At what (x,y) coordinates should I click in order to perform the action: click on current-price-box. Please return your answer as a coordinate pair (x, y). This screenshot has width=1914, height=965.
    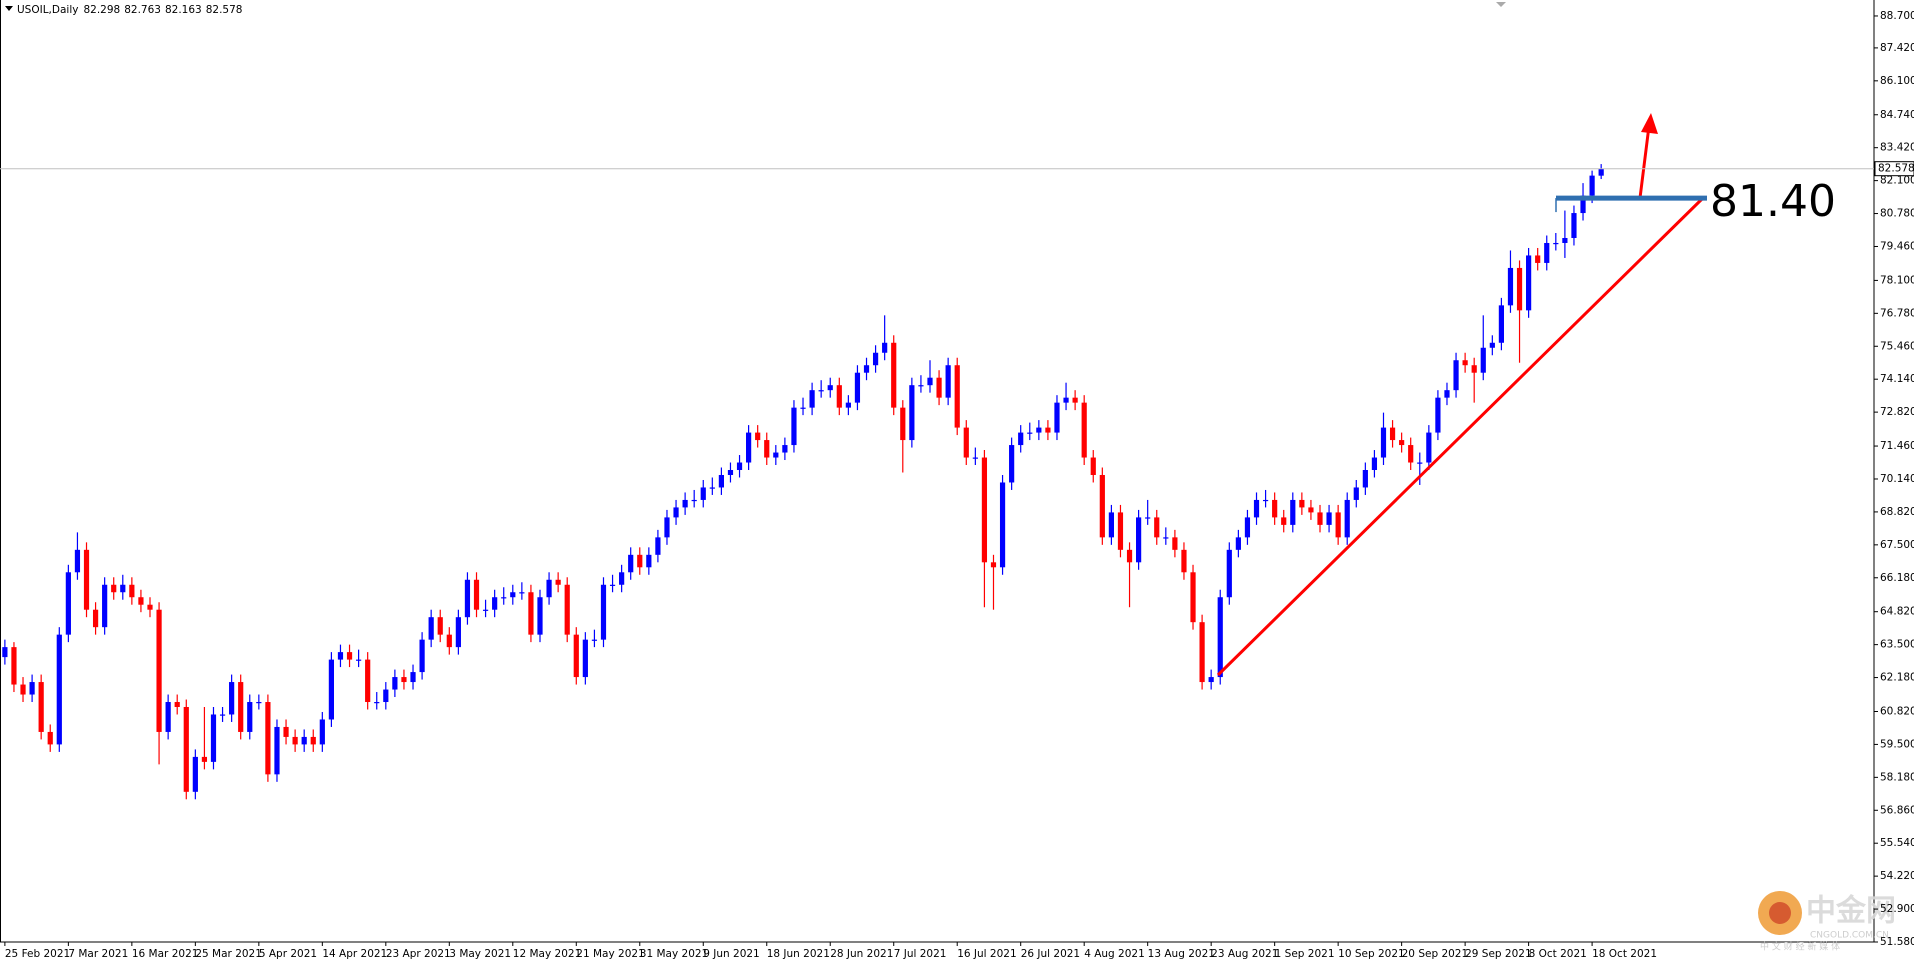
    Looking at the image, I should click on (1894, 169).